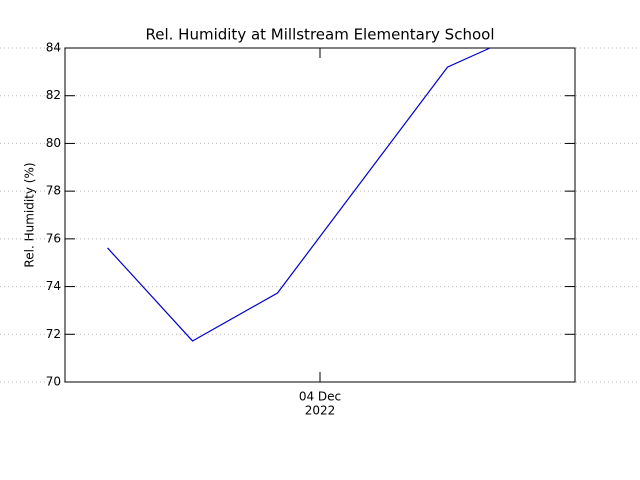 This screenshot has width=640, height=480. What do you see at coordinates (320, 397) in the screenshot?
I see `x-tick-label: 04 Dec` at bounding box center [320, 397].